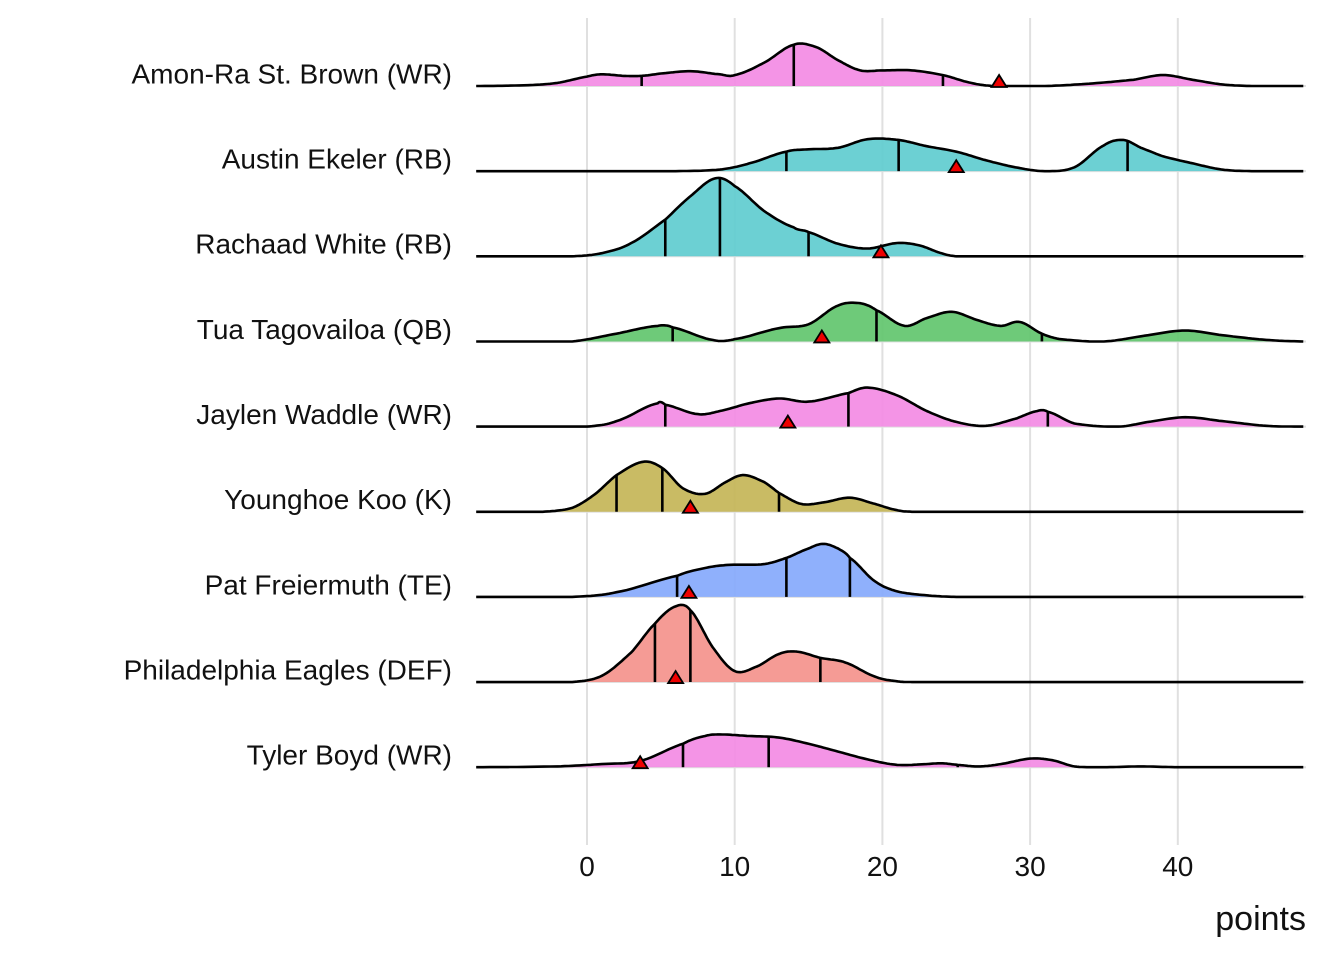 The image size is (1344, 960). What do you see at coordinates (734, 866) in the screenshot?
I see `x-tick-label: 10` at bounding box center [734, 866].